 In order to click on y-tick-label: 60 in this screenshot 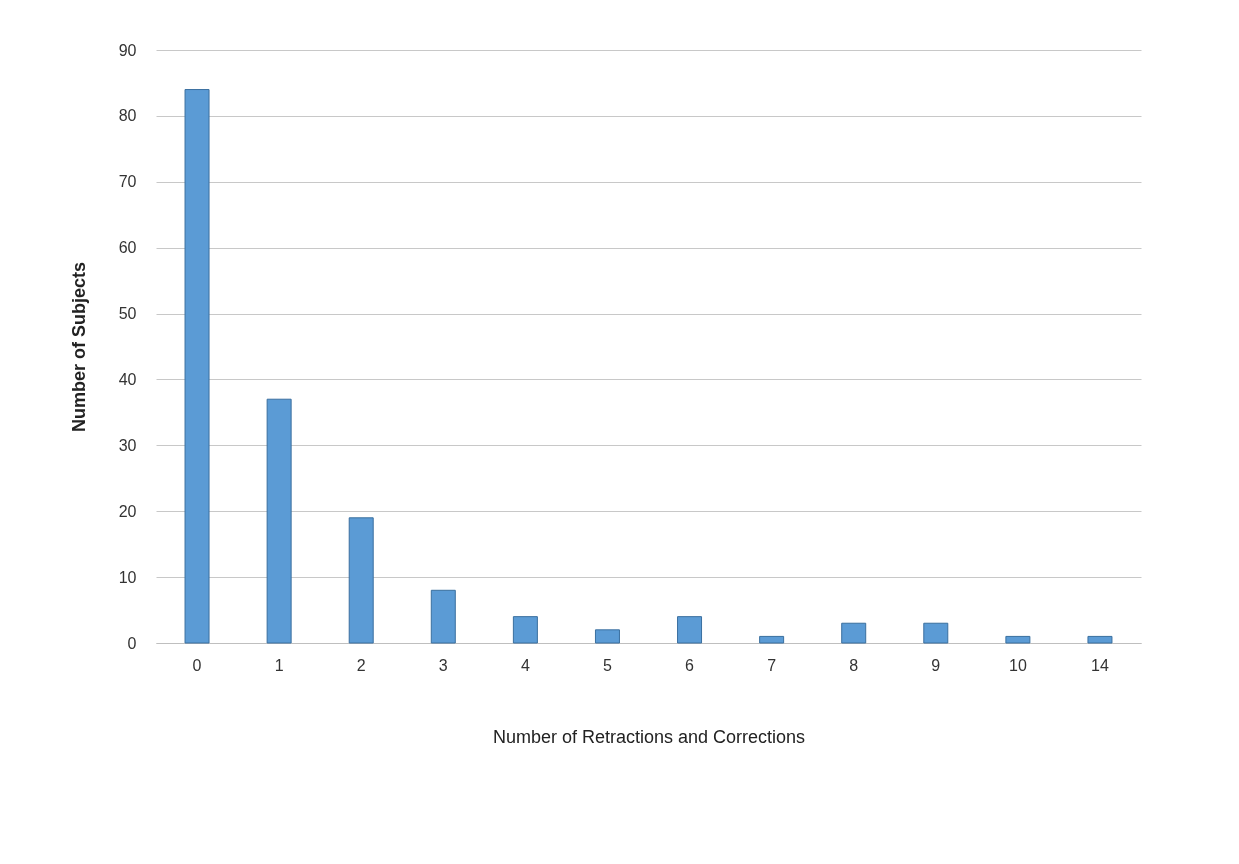, I will do `click(127, 248)`.